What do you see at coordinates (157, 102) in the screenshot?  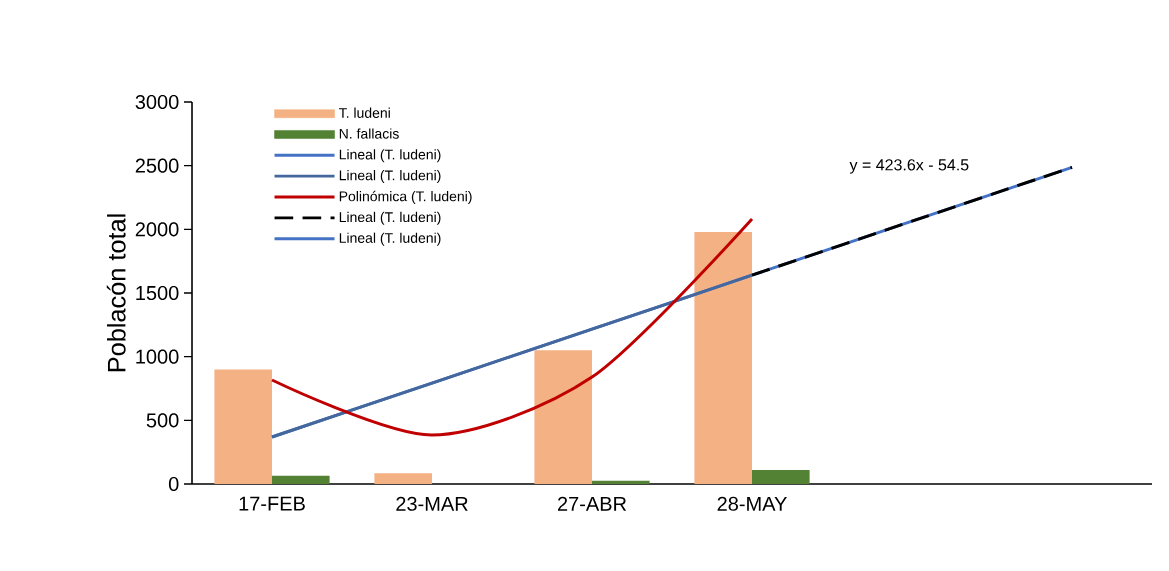 I see `y-tick-label: 3000` at bounding box center [157, 102].